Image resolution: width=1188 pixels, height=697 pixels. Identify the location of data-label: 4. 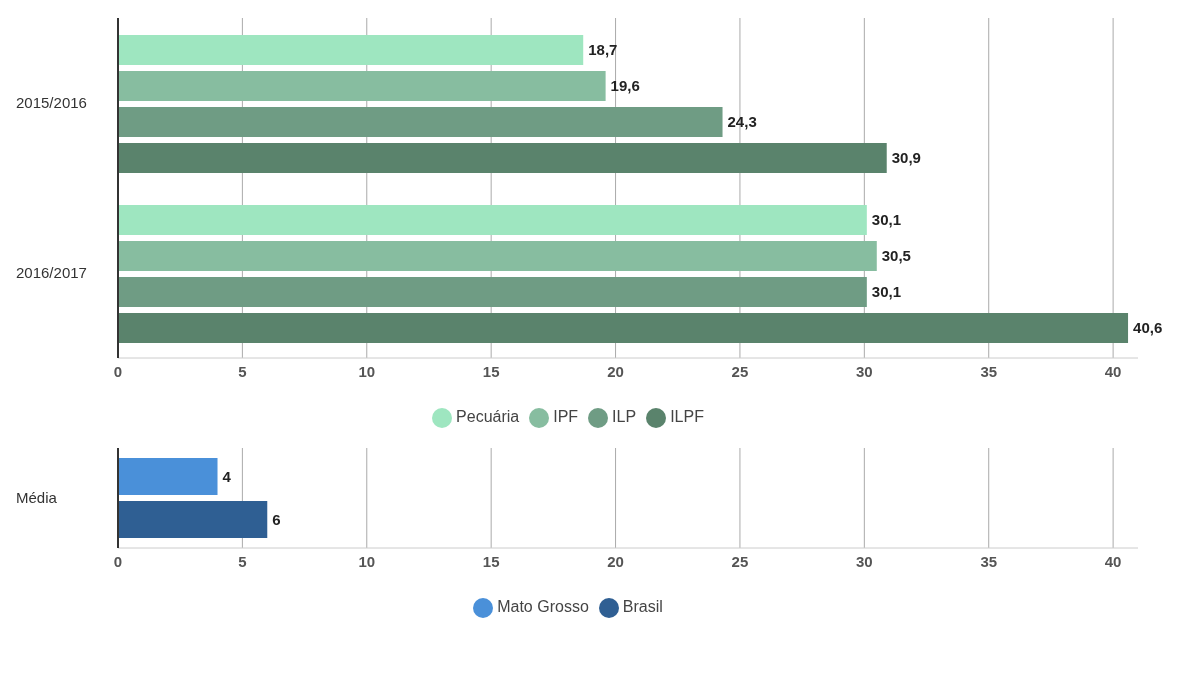
(227, 476).